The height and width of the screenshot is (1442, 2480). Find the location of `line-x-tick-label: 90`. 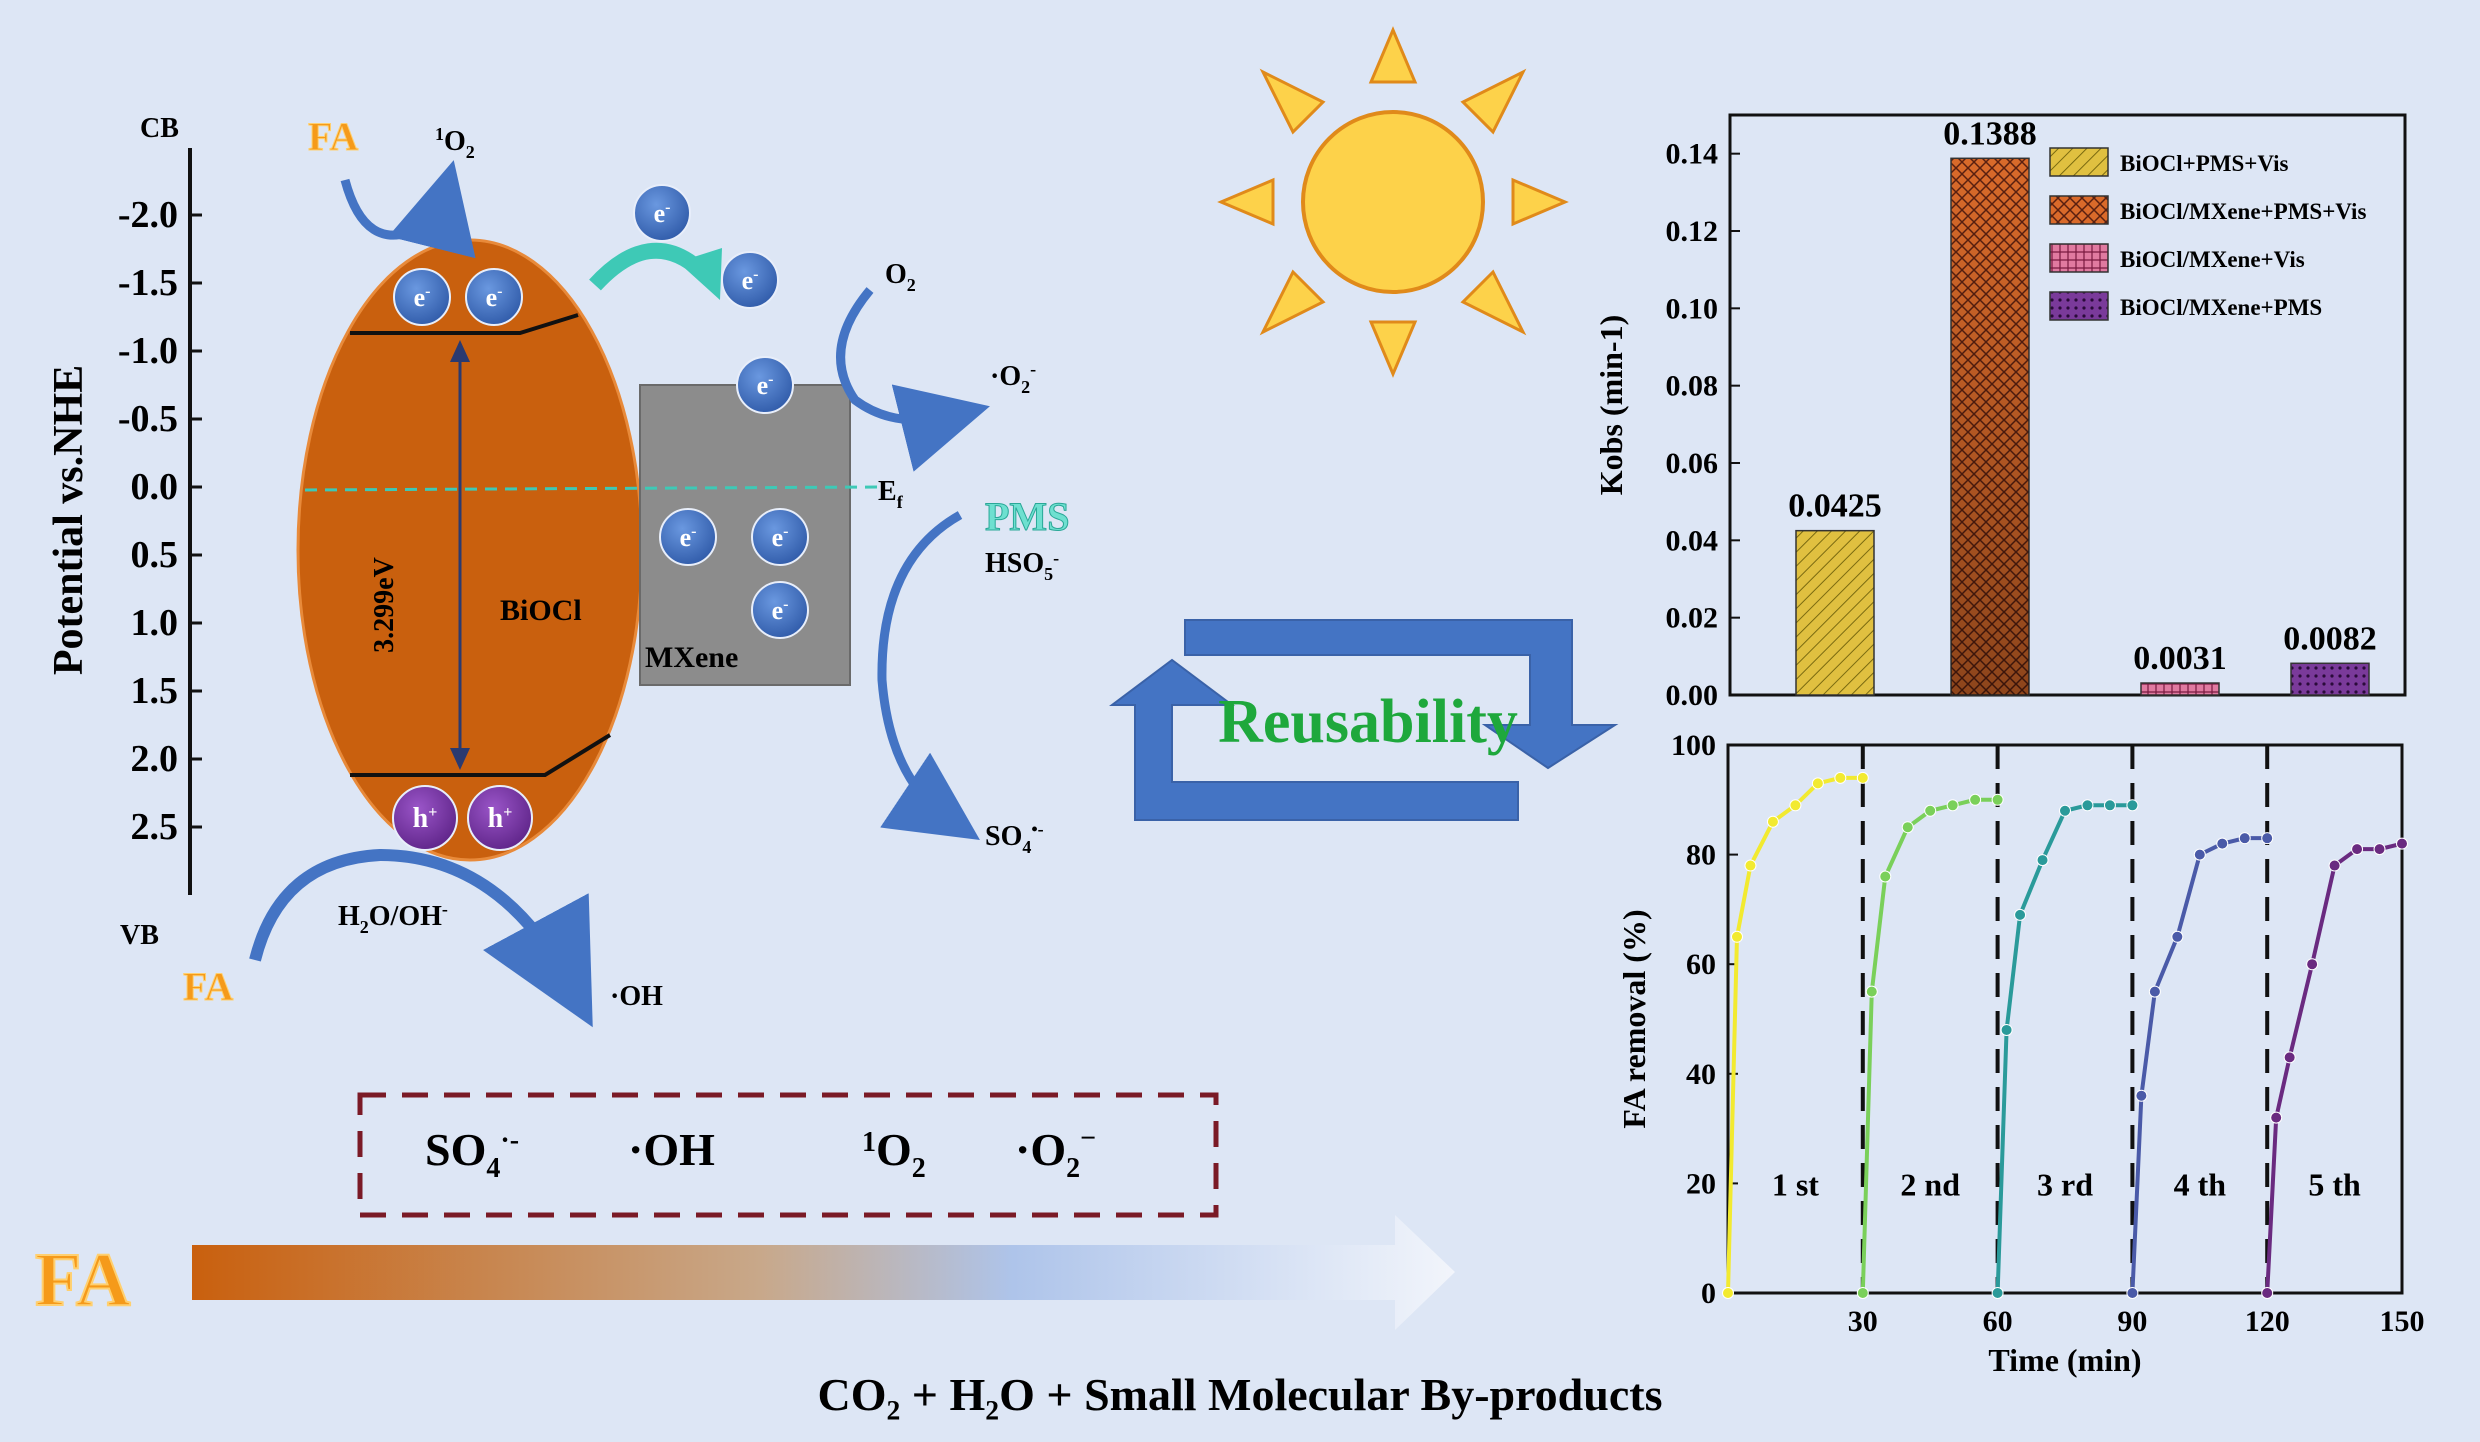

line-x-tick-label: 90 is located at coordinates (2132, 1321).